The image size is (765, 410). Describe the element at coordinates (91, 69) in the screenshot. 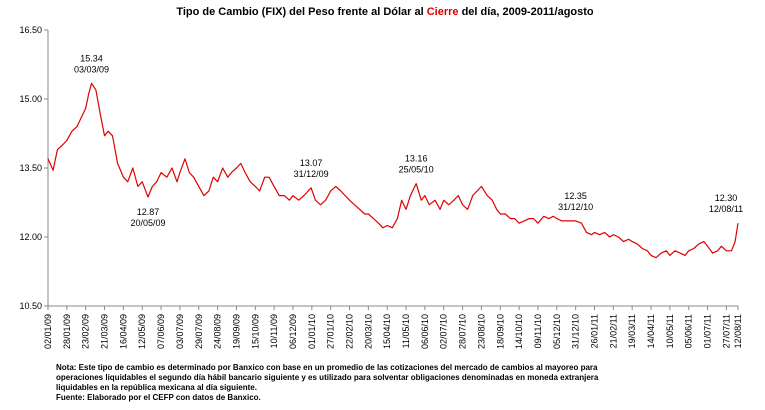

I see `annotation-date: 03/03/09` at that location.